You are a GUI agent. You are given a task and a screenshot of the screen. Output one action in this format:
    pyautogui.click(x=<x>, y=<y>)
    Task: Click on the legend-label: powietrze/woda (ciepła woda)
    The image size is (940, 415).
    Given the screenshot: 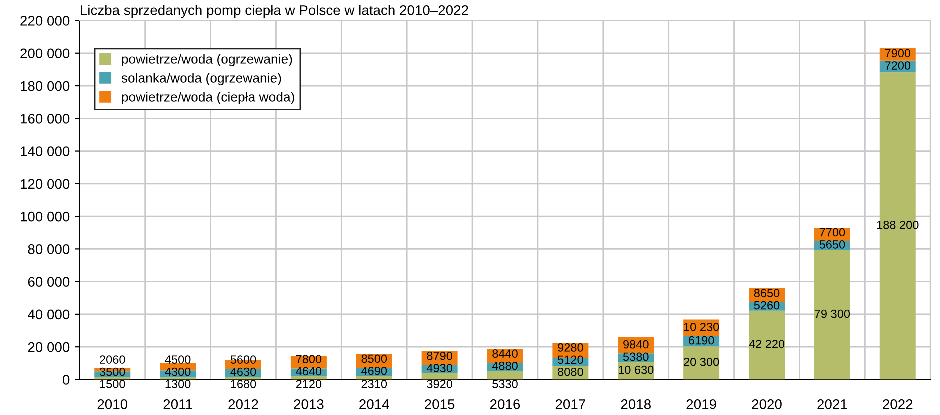 What is the action you would take?
    pyautogui.click(x=208, y=98)
    